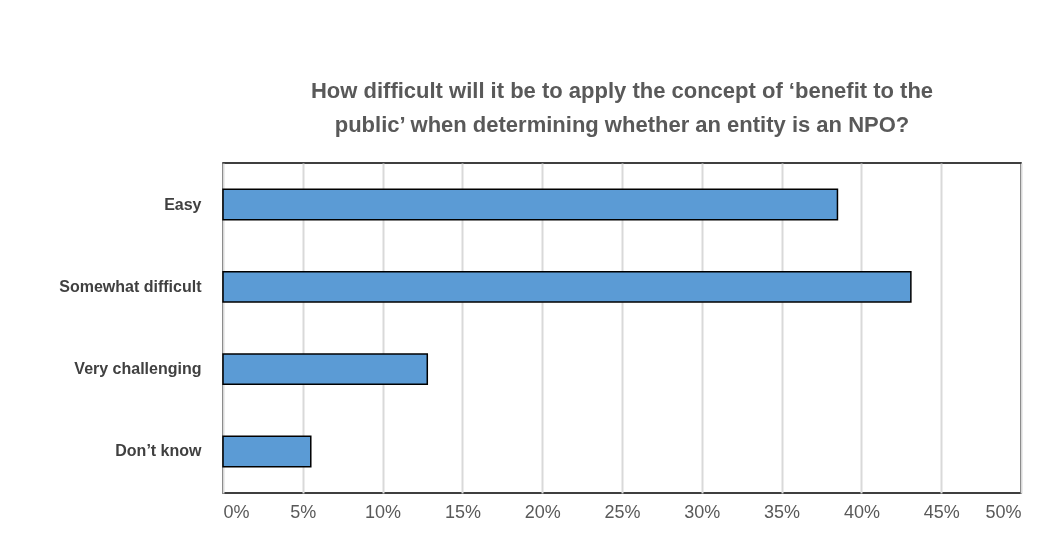 The image size is (1037, 544). I want to click on y-tick-label: Very challenging, so click(138, 369).